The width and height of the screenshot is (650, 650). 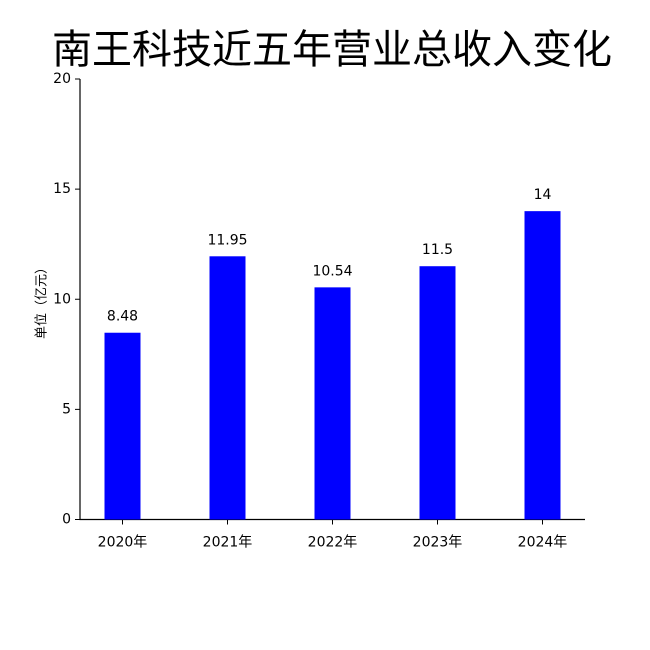 I want to click on x-tick-label: 2021年, so click(x=228, y=543).